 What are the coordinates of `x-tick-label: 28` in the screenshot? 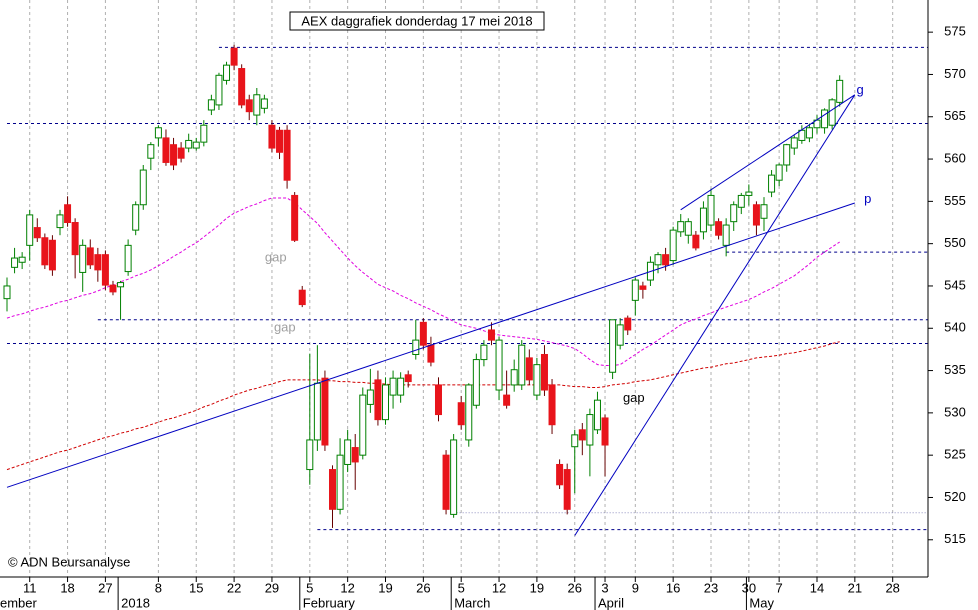 It's located at (892, 587).